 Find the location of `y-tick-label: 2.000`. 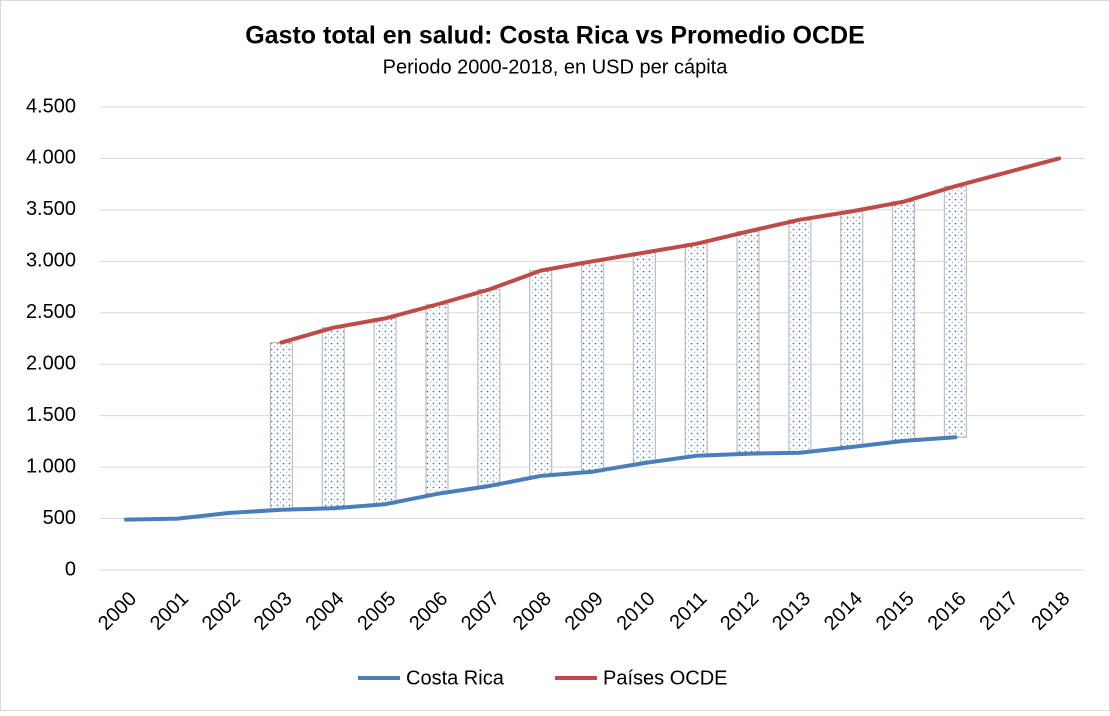

y-tick-label: 2.000 is located at coordinates (51, 364).